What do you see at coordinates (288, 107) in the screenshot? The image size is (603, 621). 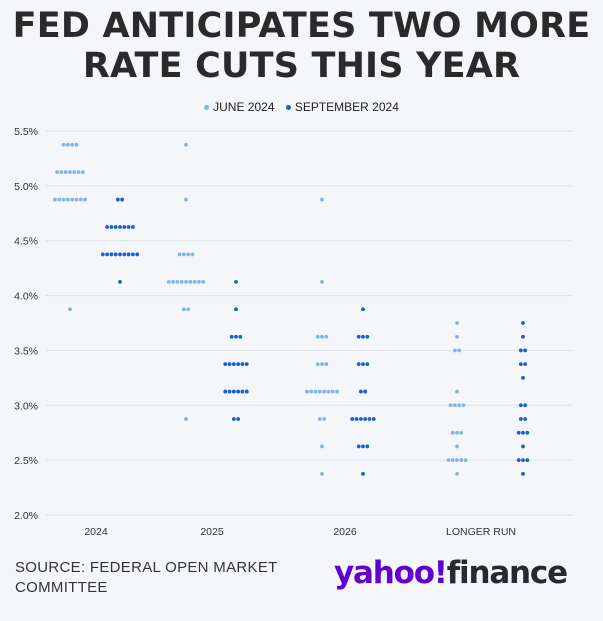 I see `legend-september-marker` at bounding box center [288, 107].